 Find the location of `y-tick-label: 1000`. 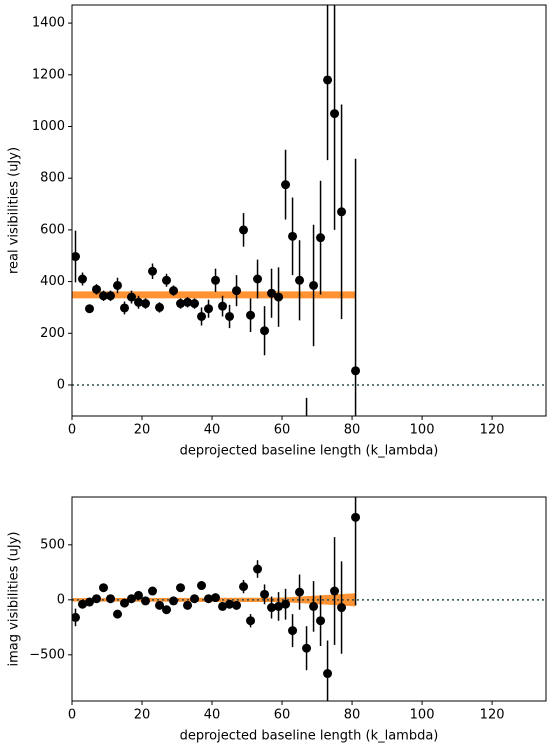

y-tick-label: 1000 is located at coordinates (48, 126).